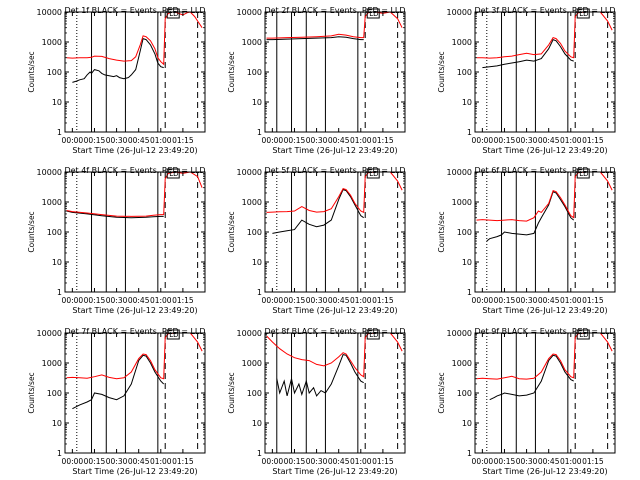 This screenshot has width=640, height=480. I want to click on panel-title: Det 3f BLACK = Events, RED = LLD, so click(544, 10).